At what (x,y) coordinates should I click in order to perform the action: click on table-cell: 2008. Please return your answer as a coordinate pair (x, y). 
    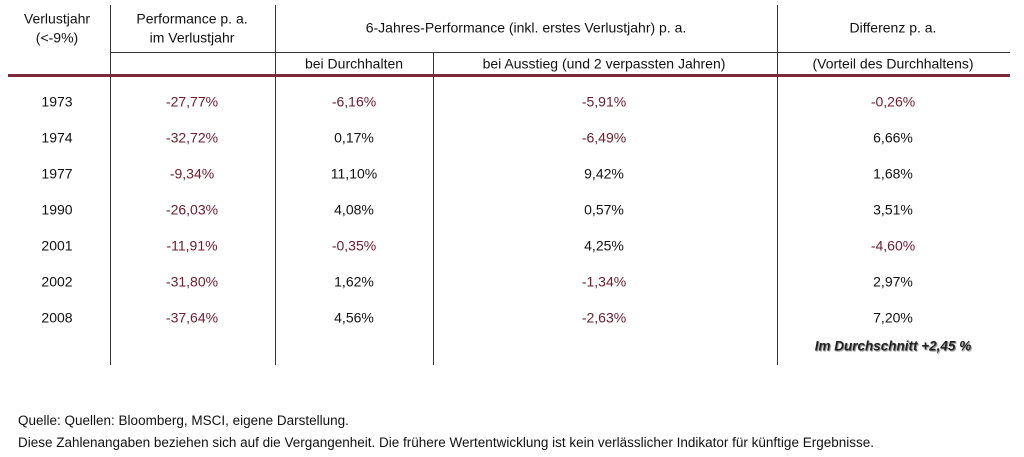
    Looking at the image, I should click on (57, 317).